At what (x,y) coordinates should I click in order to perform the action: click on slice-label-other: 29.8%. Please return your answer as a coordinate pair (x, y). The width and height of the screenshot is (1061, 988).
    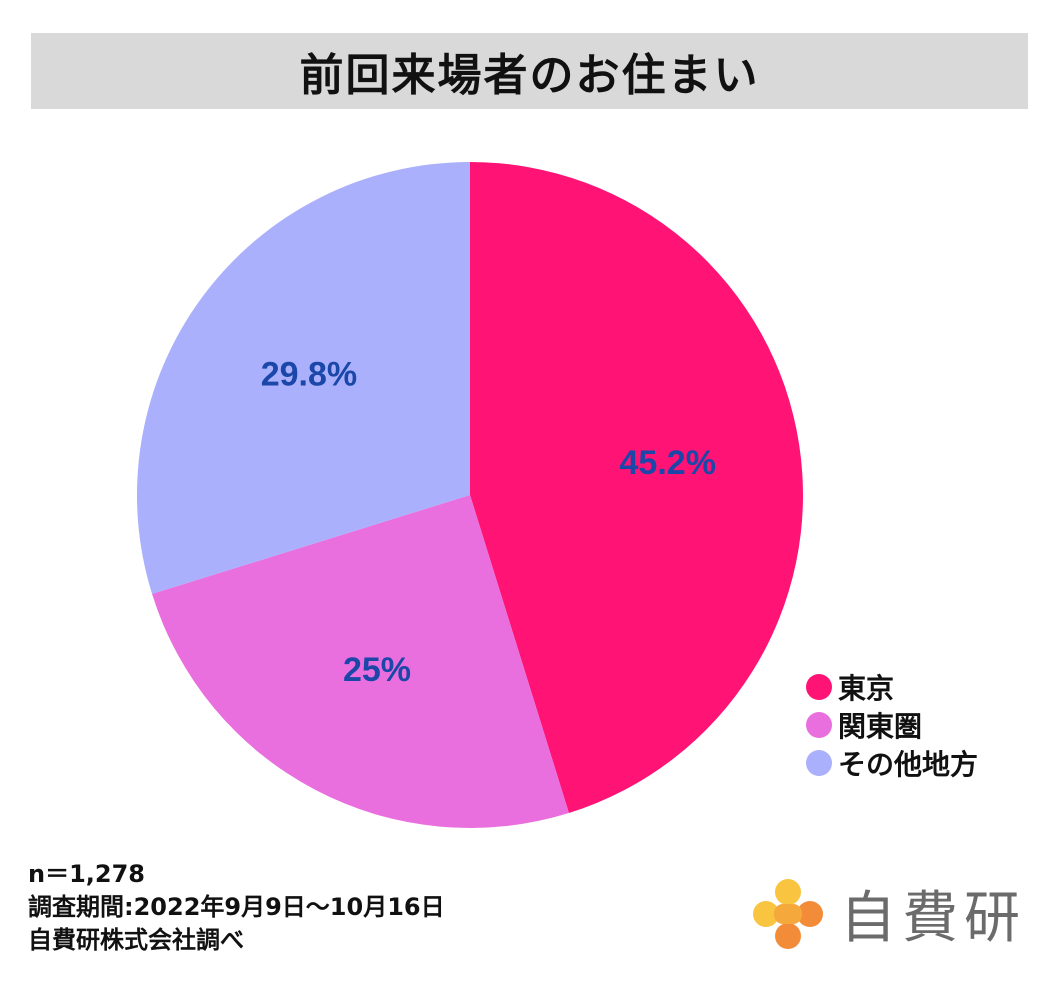
    Looking at the image, I should click on (309, 374).